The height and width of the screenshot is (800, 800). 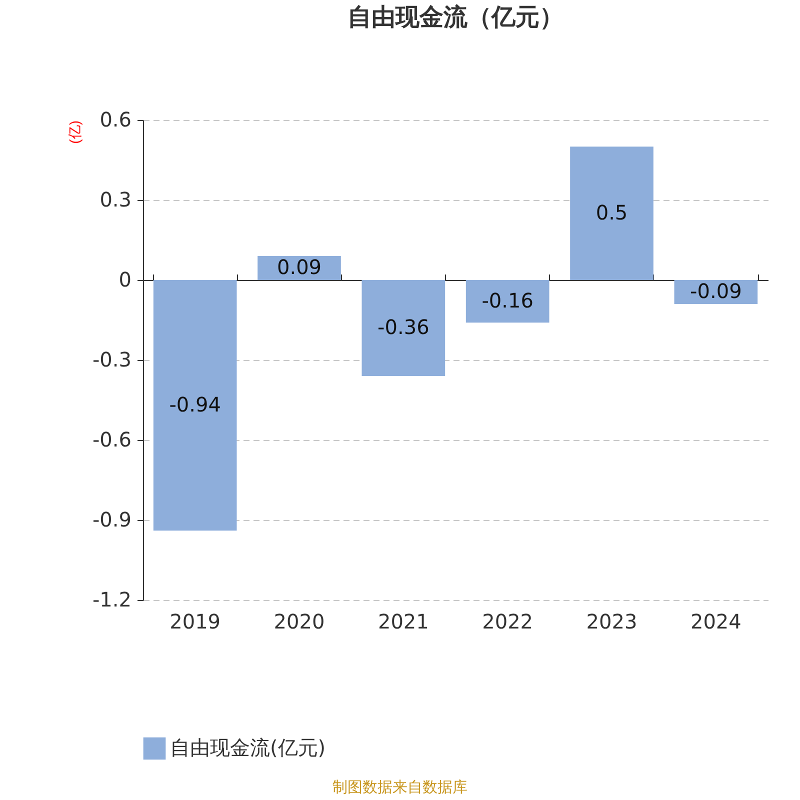 I want to click on data-label: 0.09, so click(x=299, y=267).